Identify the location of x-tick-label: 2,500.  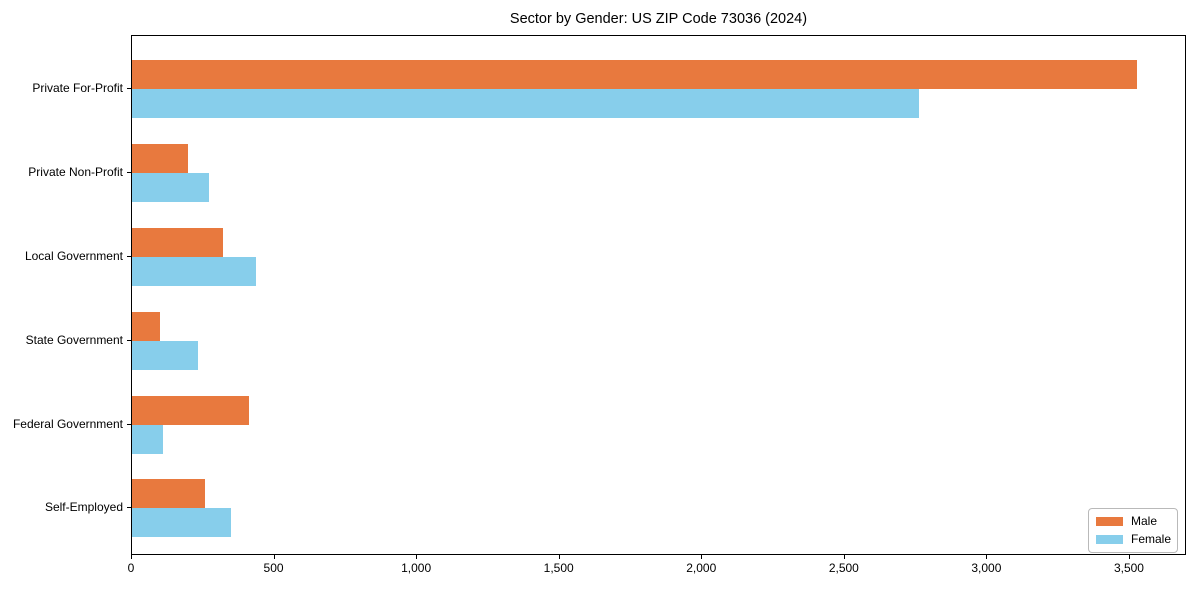
(843, 568).